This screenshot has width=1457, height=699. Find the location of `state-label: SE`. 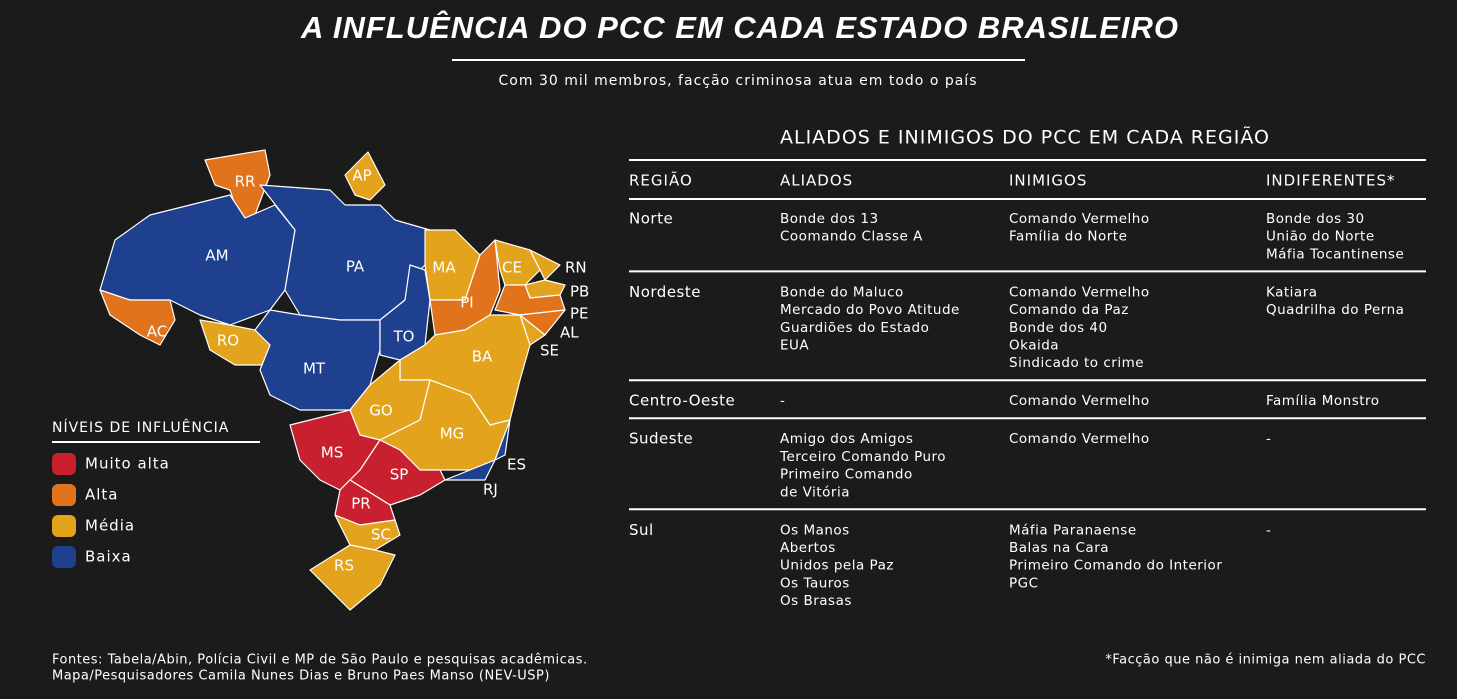

state-label: SE is located at coordinates (549, 351).